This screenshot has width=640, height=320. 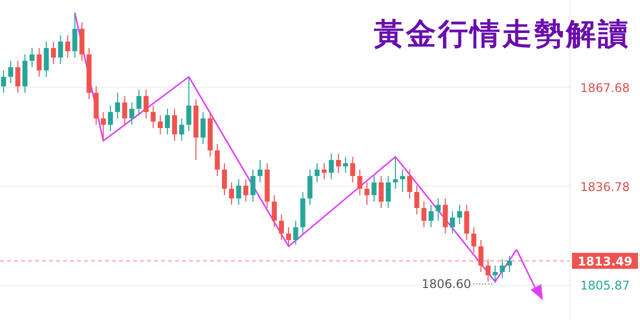 What do you see at coordinates (502, 34) in the screenshot?
I see `title: 黃金行情走勢解讀` at bounding box center [502, 34].